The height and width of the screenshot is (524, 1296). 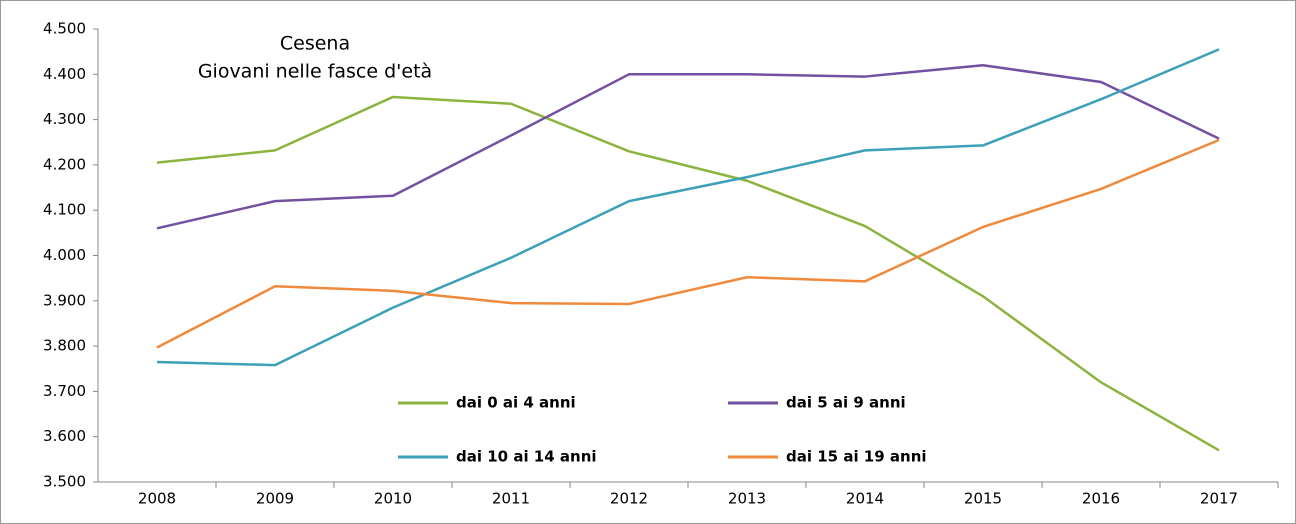 I want to click on y-tick-label: 3.900, so click(x=64, y=300).